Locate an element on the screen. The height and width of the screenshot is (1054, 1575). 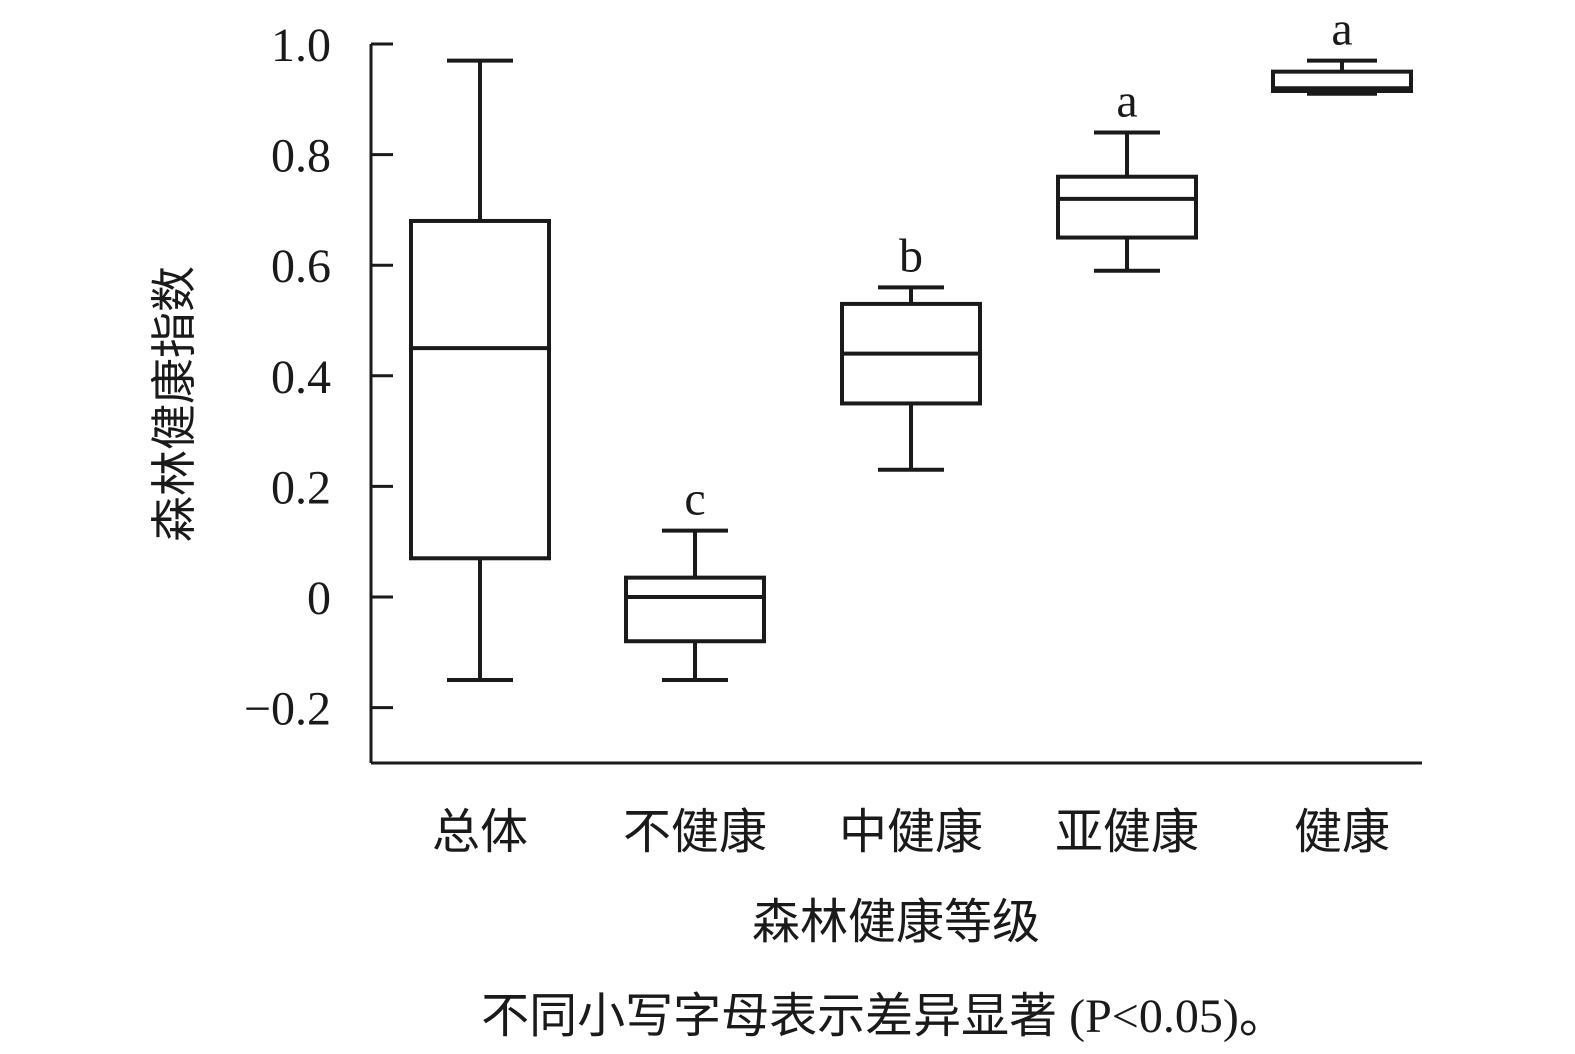
x-tick-label: 不健康 is located at coordinates (695, 832).